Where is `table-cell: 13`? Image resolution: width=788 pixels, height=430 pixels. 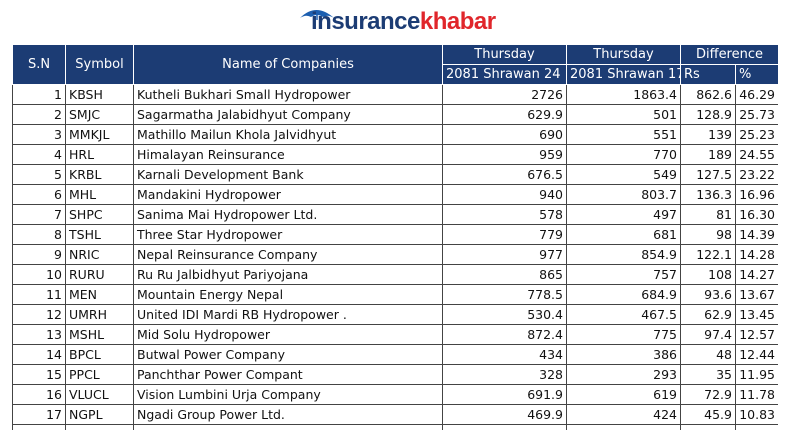 table-cell: 13 is located at coordinates (39, 334).